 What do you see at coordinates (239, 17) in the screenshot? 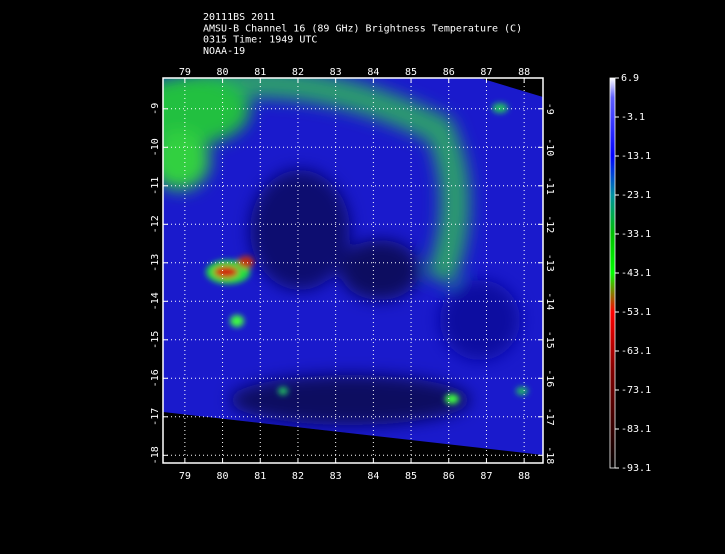
I see `header-line: 20111BS 2011` at bounding box center [239, 17].